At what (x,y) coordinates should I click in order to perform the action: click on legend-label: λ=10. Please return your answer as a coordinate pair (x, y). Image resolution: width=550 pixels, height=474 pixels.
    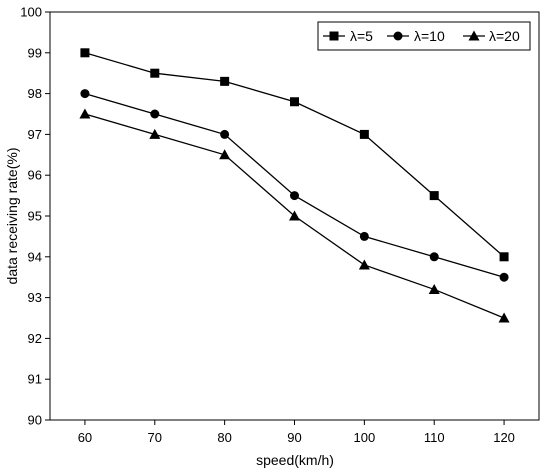
    Looking at the image, I should click on (429, 36).